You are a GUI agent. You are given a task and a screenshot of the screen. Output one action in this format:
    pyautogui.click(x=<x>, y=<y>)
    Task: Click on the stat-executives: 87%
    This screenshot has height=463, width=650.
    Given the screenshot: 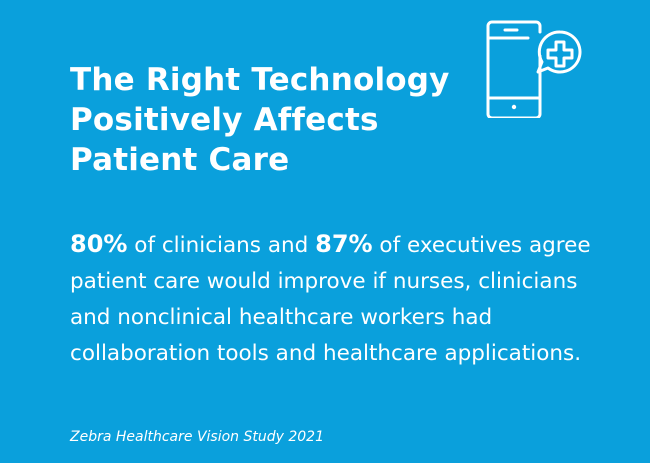 What is the action you would take?
    pyautogui.click(x=344, y=244)
    